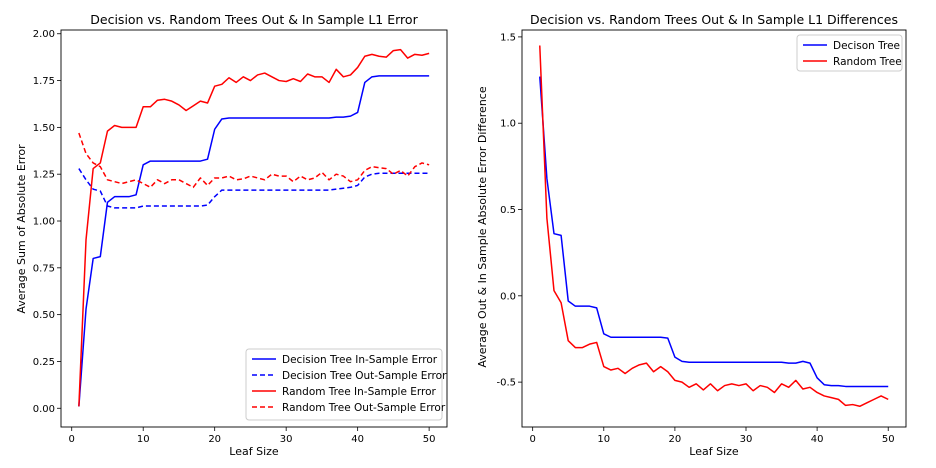 Image resolution: width=936 pixels, height=468 pixels. Describe the element at coordinates (888, 439) in the screenshot. I see `right-chart-xtick-label: 50` at that location.